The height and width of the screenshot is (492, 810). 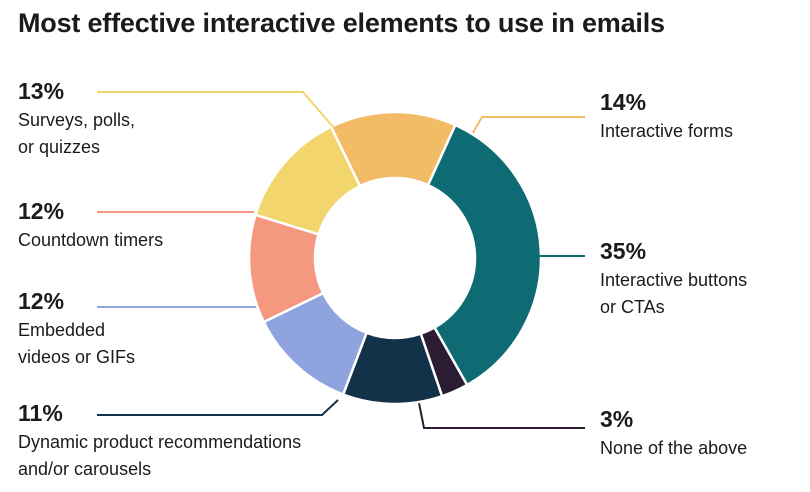 What do you see at coordinates (617, 419) in the screenshot?
I see `slice-percent-label: 3%` at bounding box center [617, 419].